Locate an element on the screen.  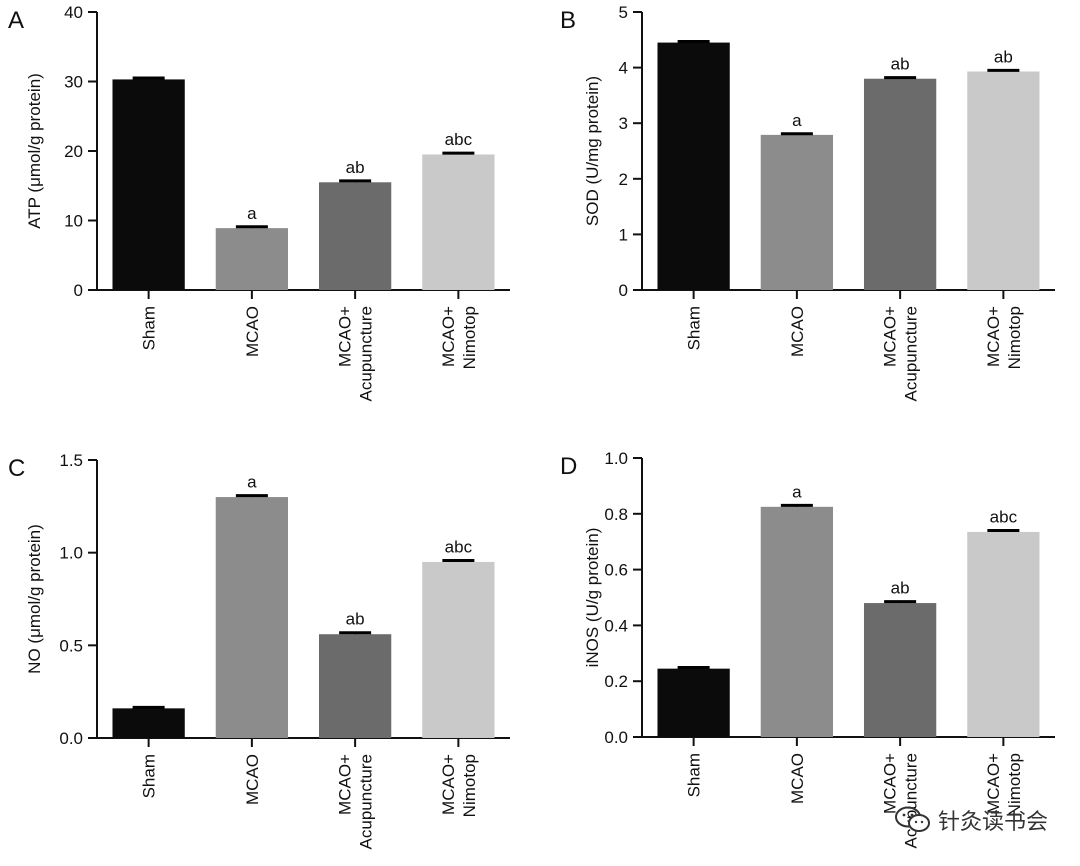
watermark-text: 针灸读书会 is located at coordinates (992, 822).